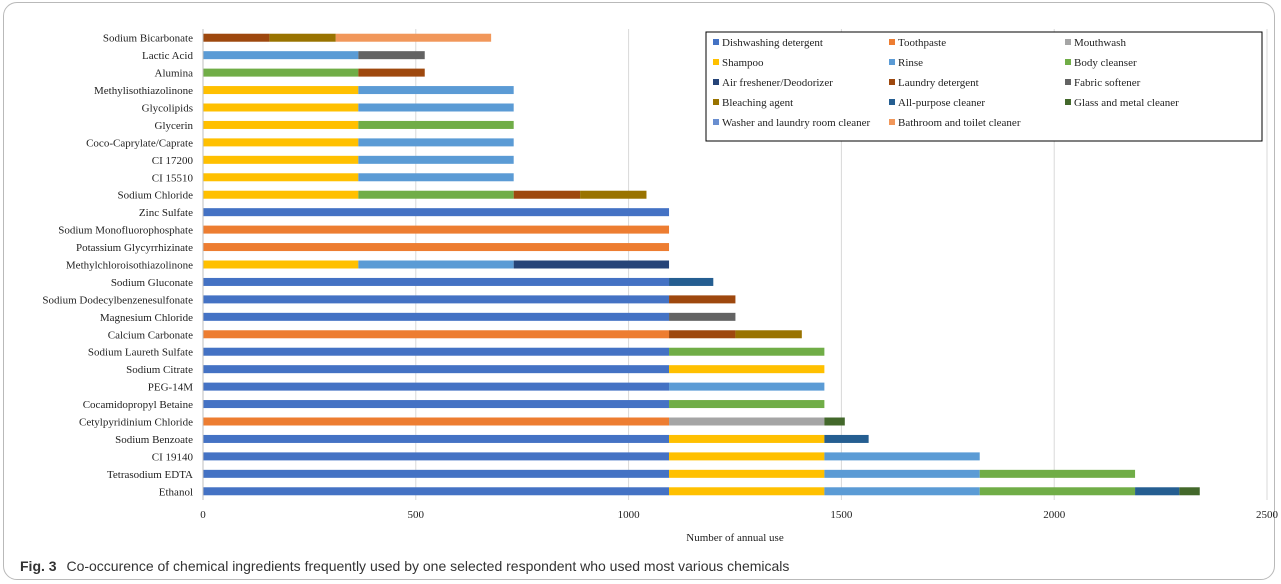 The height and width of the screenshot is (584, 1281). What do you see at coordinates (129, 266) in the screenshot?
I see `y-tick-label: Methylchloroisothiazolinone` at bounding box center [129, 266].